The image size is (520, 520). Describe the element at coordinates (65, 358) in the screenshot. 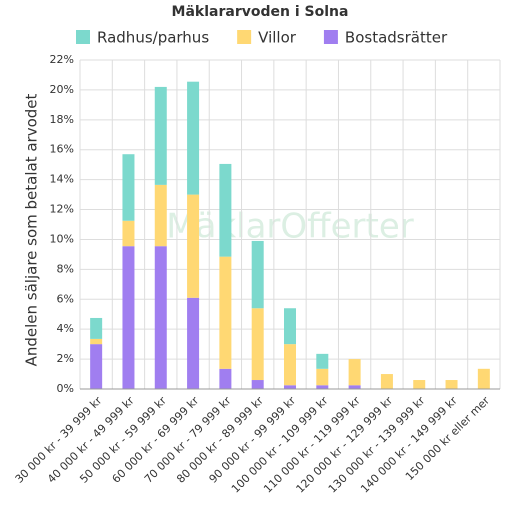

I see `y-tick-label: 2%` at that location.